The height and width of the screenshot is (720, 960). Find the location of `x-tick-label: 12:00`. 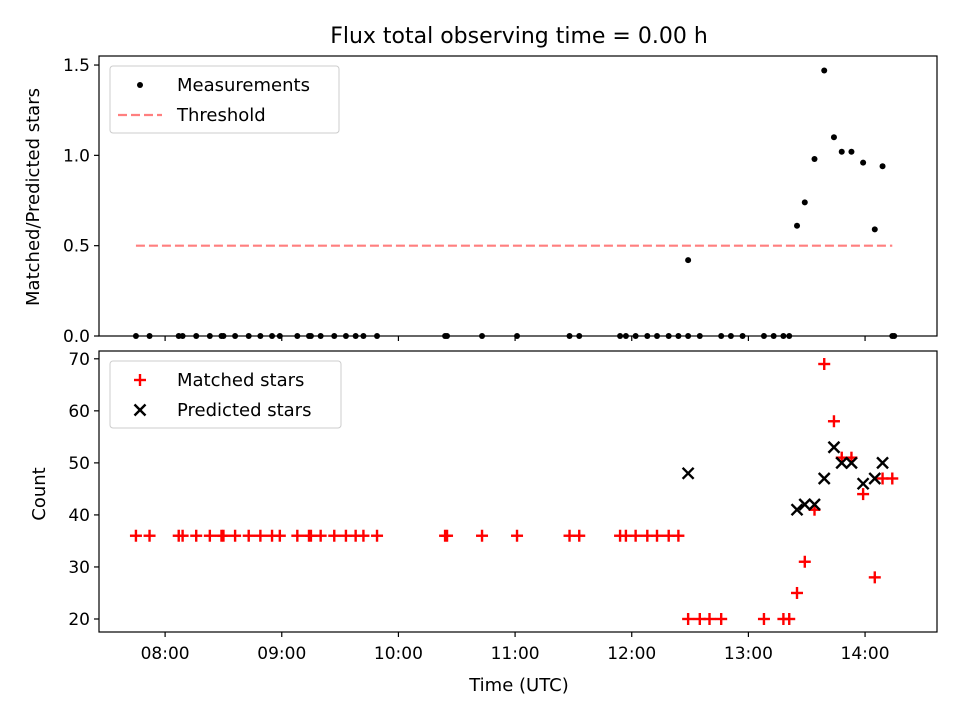

x-tick-label: 12:00 is located at coordinates (631, 654).